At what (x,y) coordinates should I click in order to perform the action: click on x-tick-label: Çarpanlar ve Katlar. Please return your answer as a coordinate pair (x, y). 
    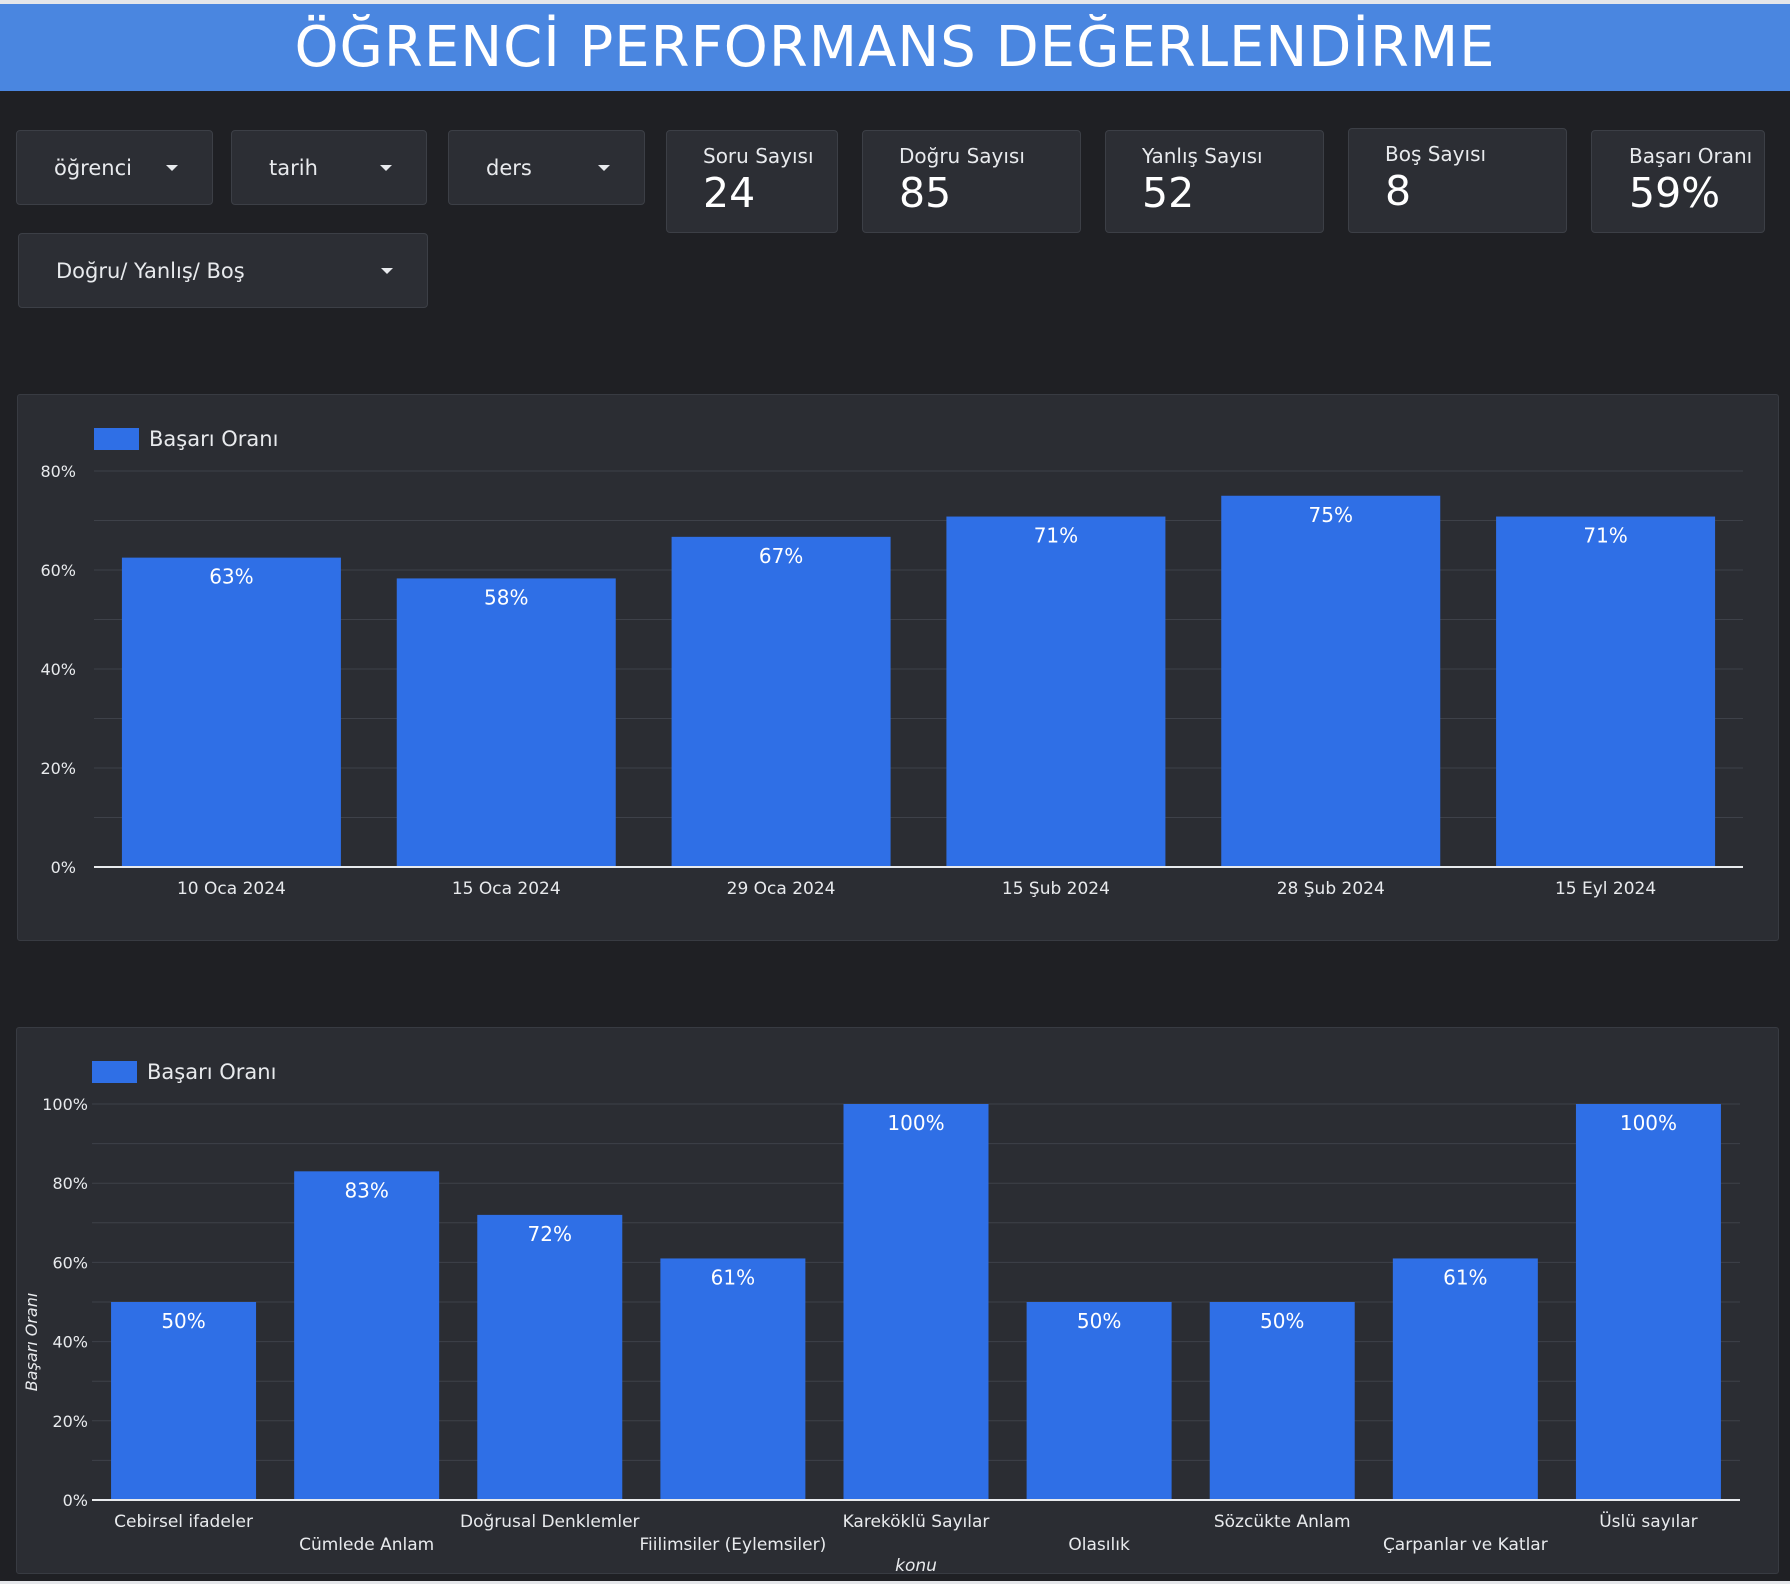
    Looking at the image, I should click on (1465, 1545).